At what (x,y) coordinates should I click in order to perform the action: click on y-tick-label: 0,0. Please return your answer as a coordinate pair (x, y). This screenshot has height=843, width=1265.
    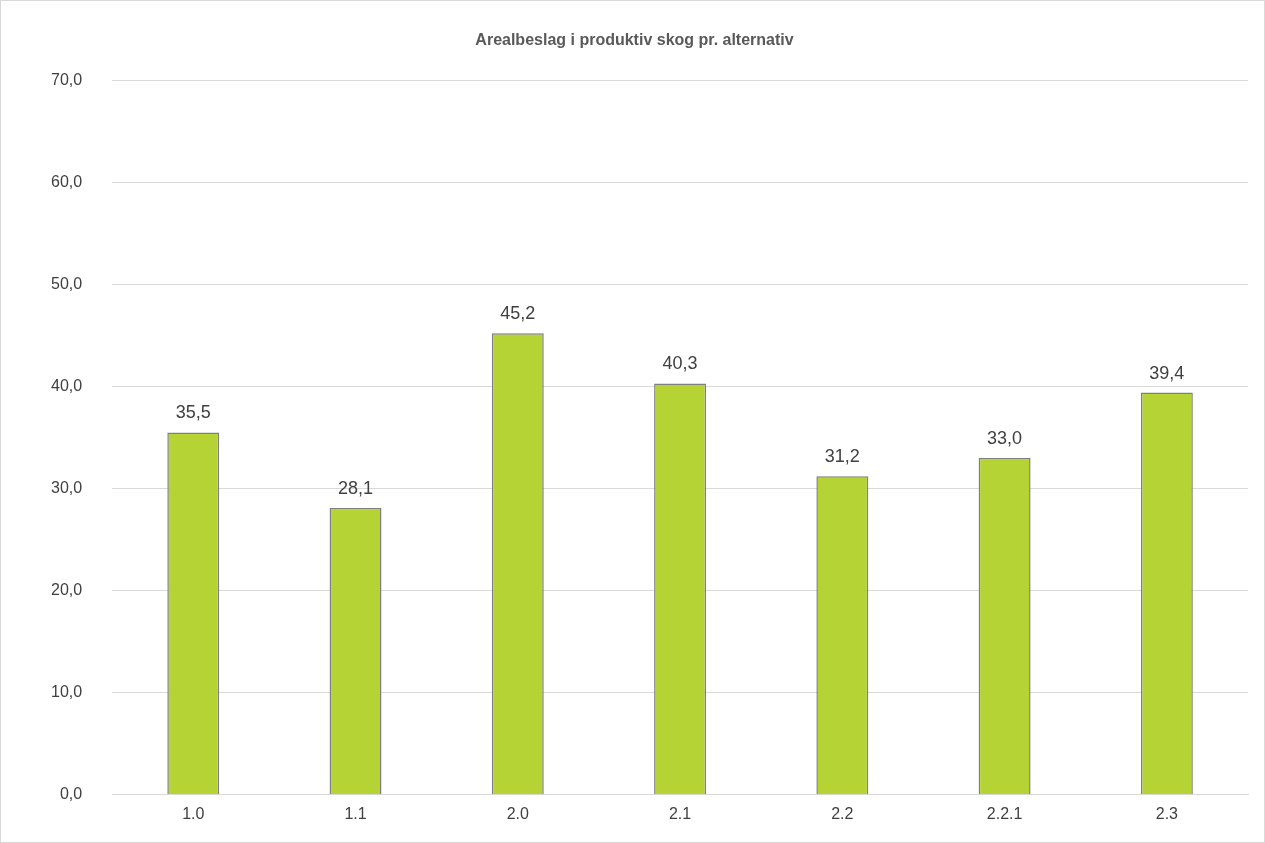
    Looking at the image, I should click on (71, 794).